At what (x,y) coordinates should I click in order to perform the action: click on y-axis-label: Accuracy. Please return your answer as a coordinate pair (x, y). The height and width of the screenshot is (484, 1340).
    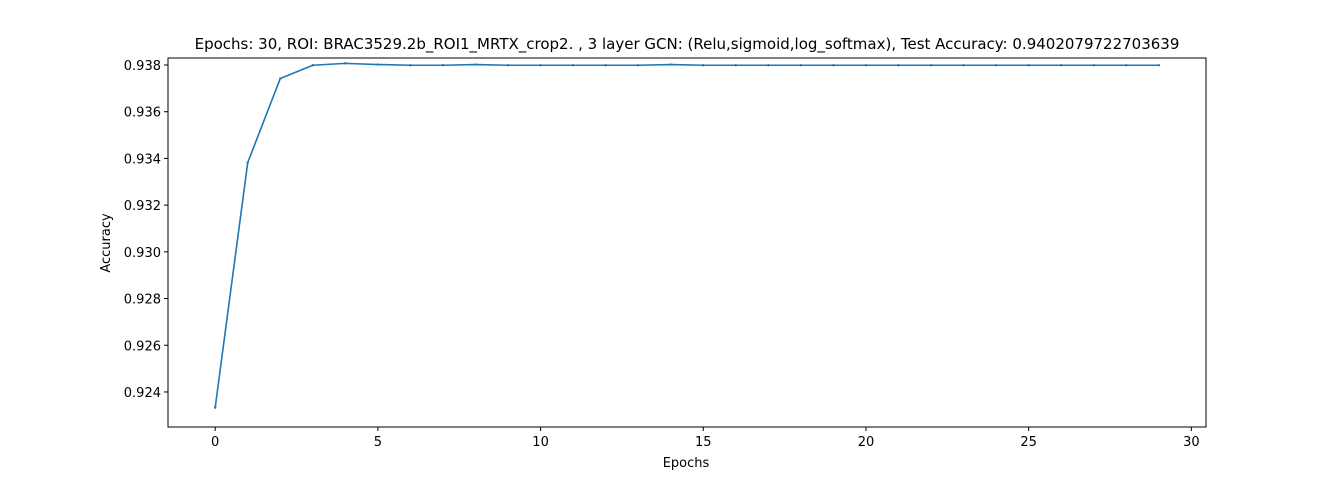
    Looking at the image, I should click on (106, 243).